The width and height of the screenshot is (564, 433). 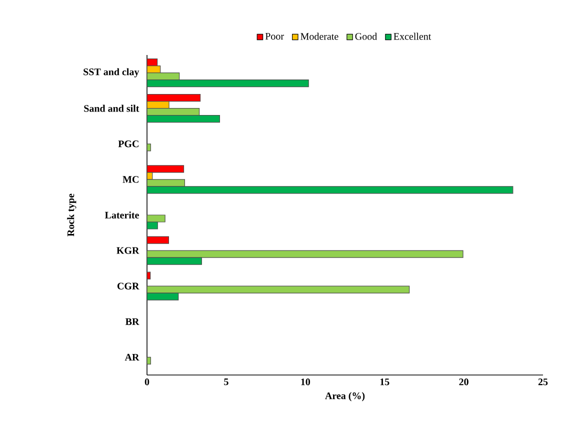 I want to click on x-tick-label: 5, so click(x=226, y=382).